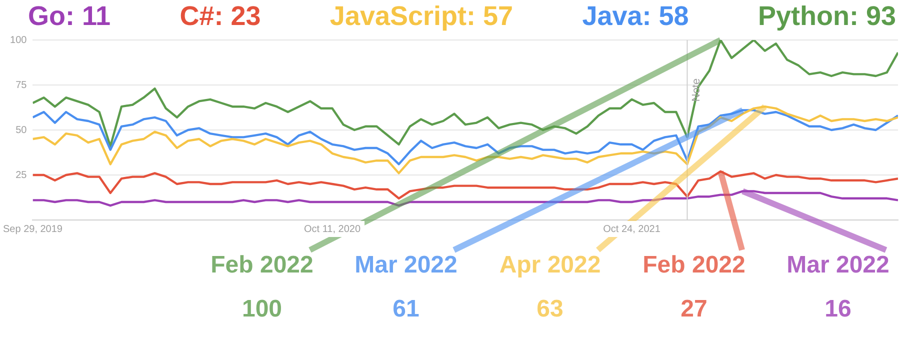  What do you see at coordinates (632, 229) in the screenshot?
I see `x-tick-label: Oct 24, 2021` at bounding box center [632, 229].